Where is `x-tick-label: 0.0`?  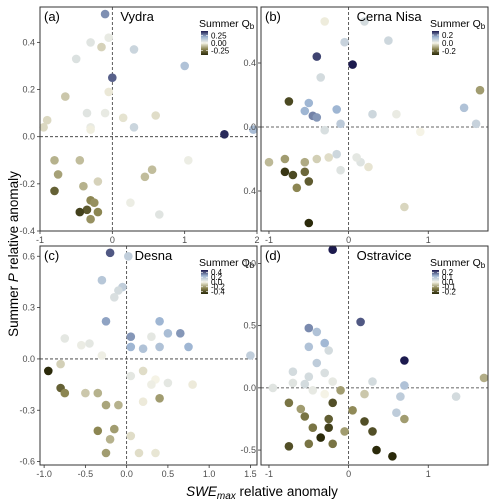 x-tick-label: 0.0 is located at coordinates (126, 474).